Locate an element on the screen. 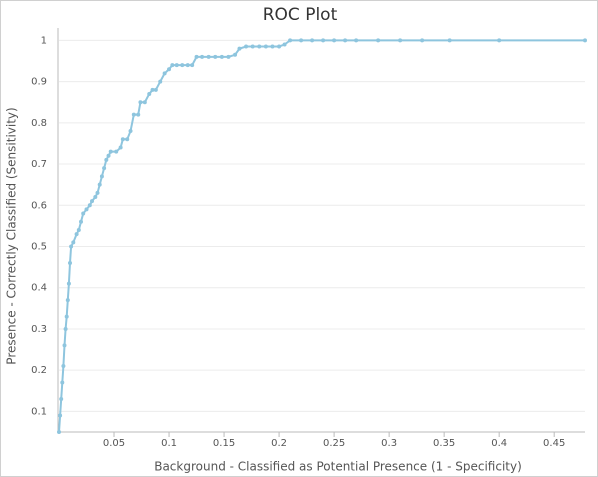 The image size is (598, 477). chart-title: ROC Plot is located at coordinates (300, 15).